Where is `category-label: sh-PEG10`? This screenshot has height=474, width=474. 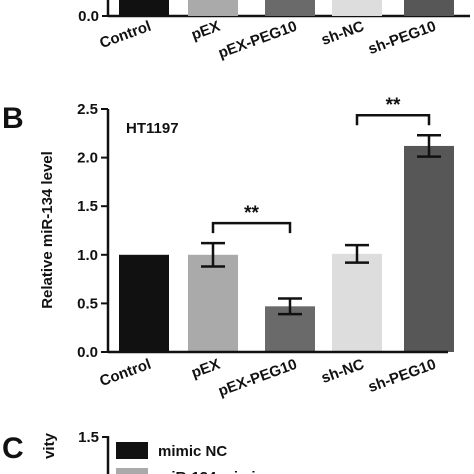
category-label: sh-PEG10 is located at coordinates (402, 376).